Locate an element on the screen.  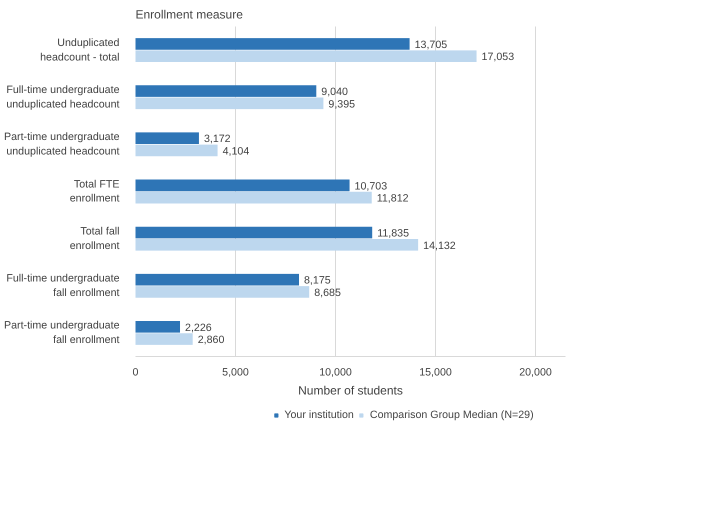
data-label: 13,705 is located at coordinates (431, 44).